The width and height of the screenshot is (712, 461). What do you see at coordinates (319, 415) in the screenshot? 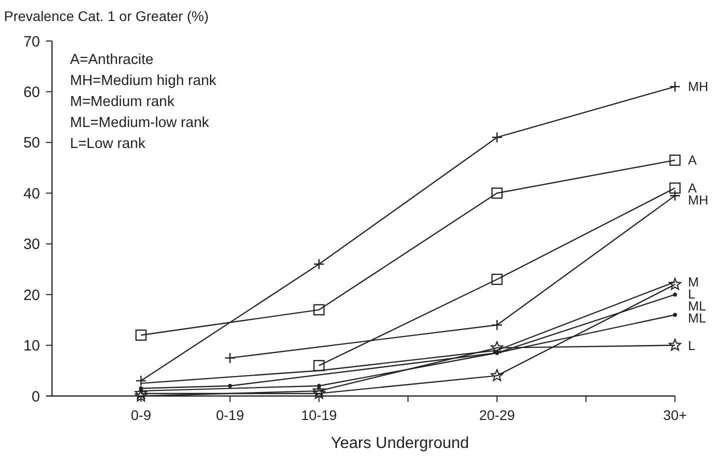
I see `x-tick-label: 10-19` at bounding box center [319, 415].